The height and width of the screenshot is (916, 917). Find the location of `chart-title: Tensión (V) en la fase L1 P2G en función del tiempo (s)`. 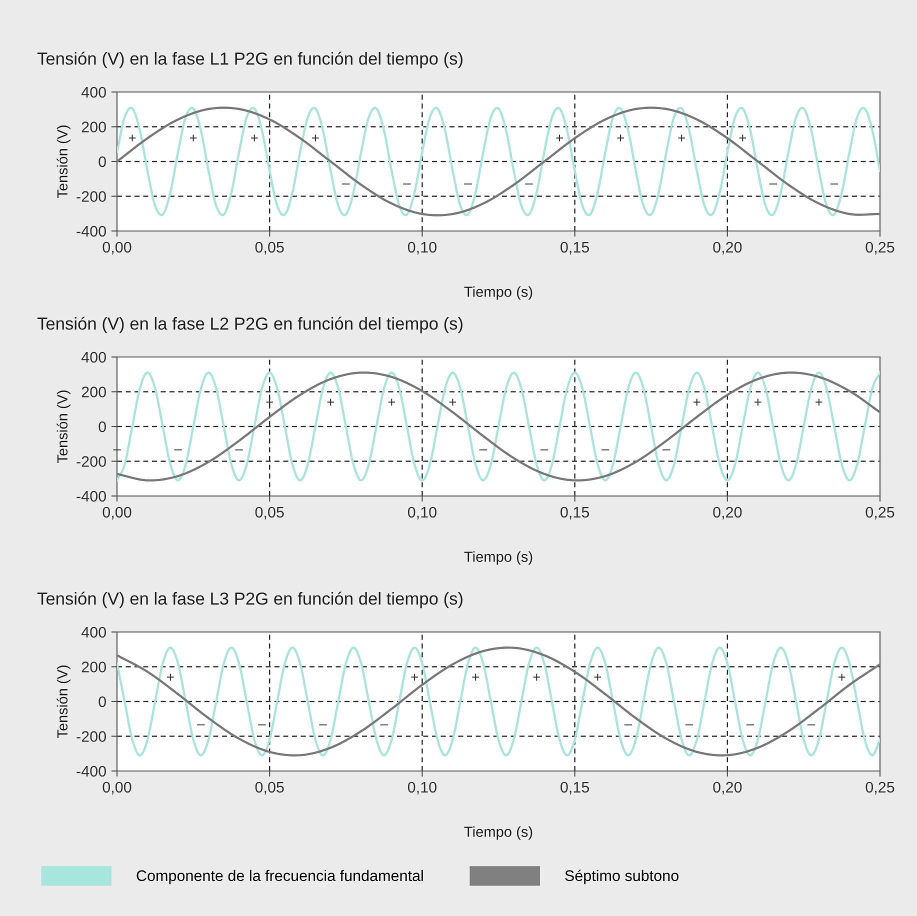

chart-title: Tensión (V) en la fase L1 P2G en función del tiempo (s) is located at coordinates (249, 60).